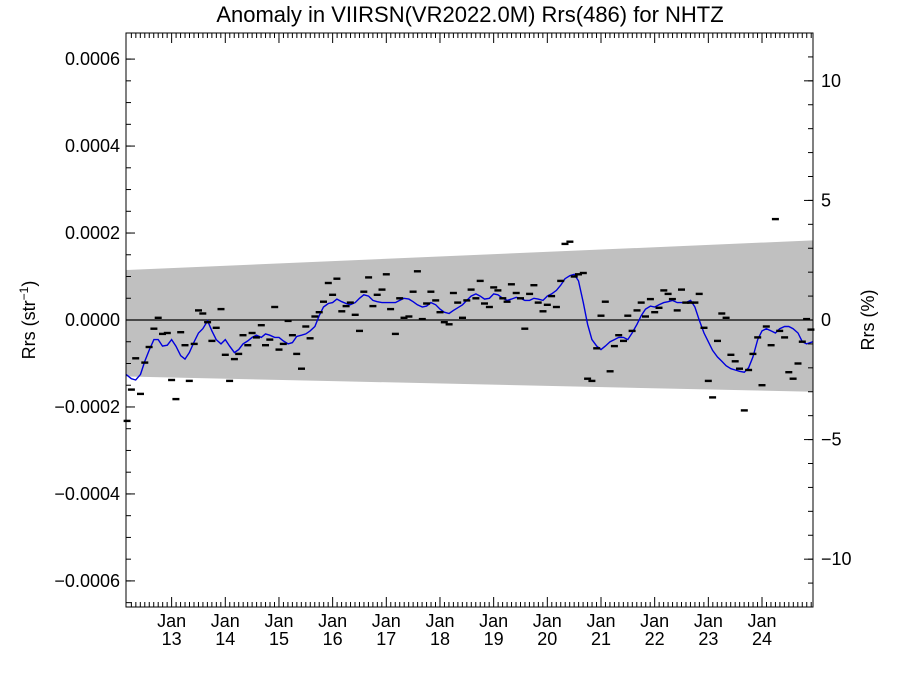 The width and height of the screenshot is (900, 675). Describe the element at coordinates (87, 494) in the screenshot. I see `left-tick-label: −0.0004` at that location.